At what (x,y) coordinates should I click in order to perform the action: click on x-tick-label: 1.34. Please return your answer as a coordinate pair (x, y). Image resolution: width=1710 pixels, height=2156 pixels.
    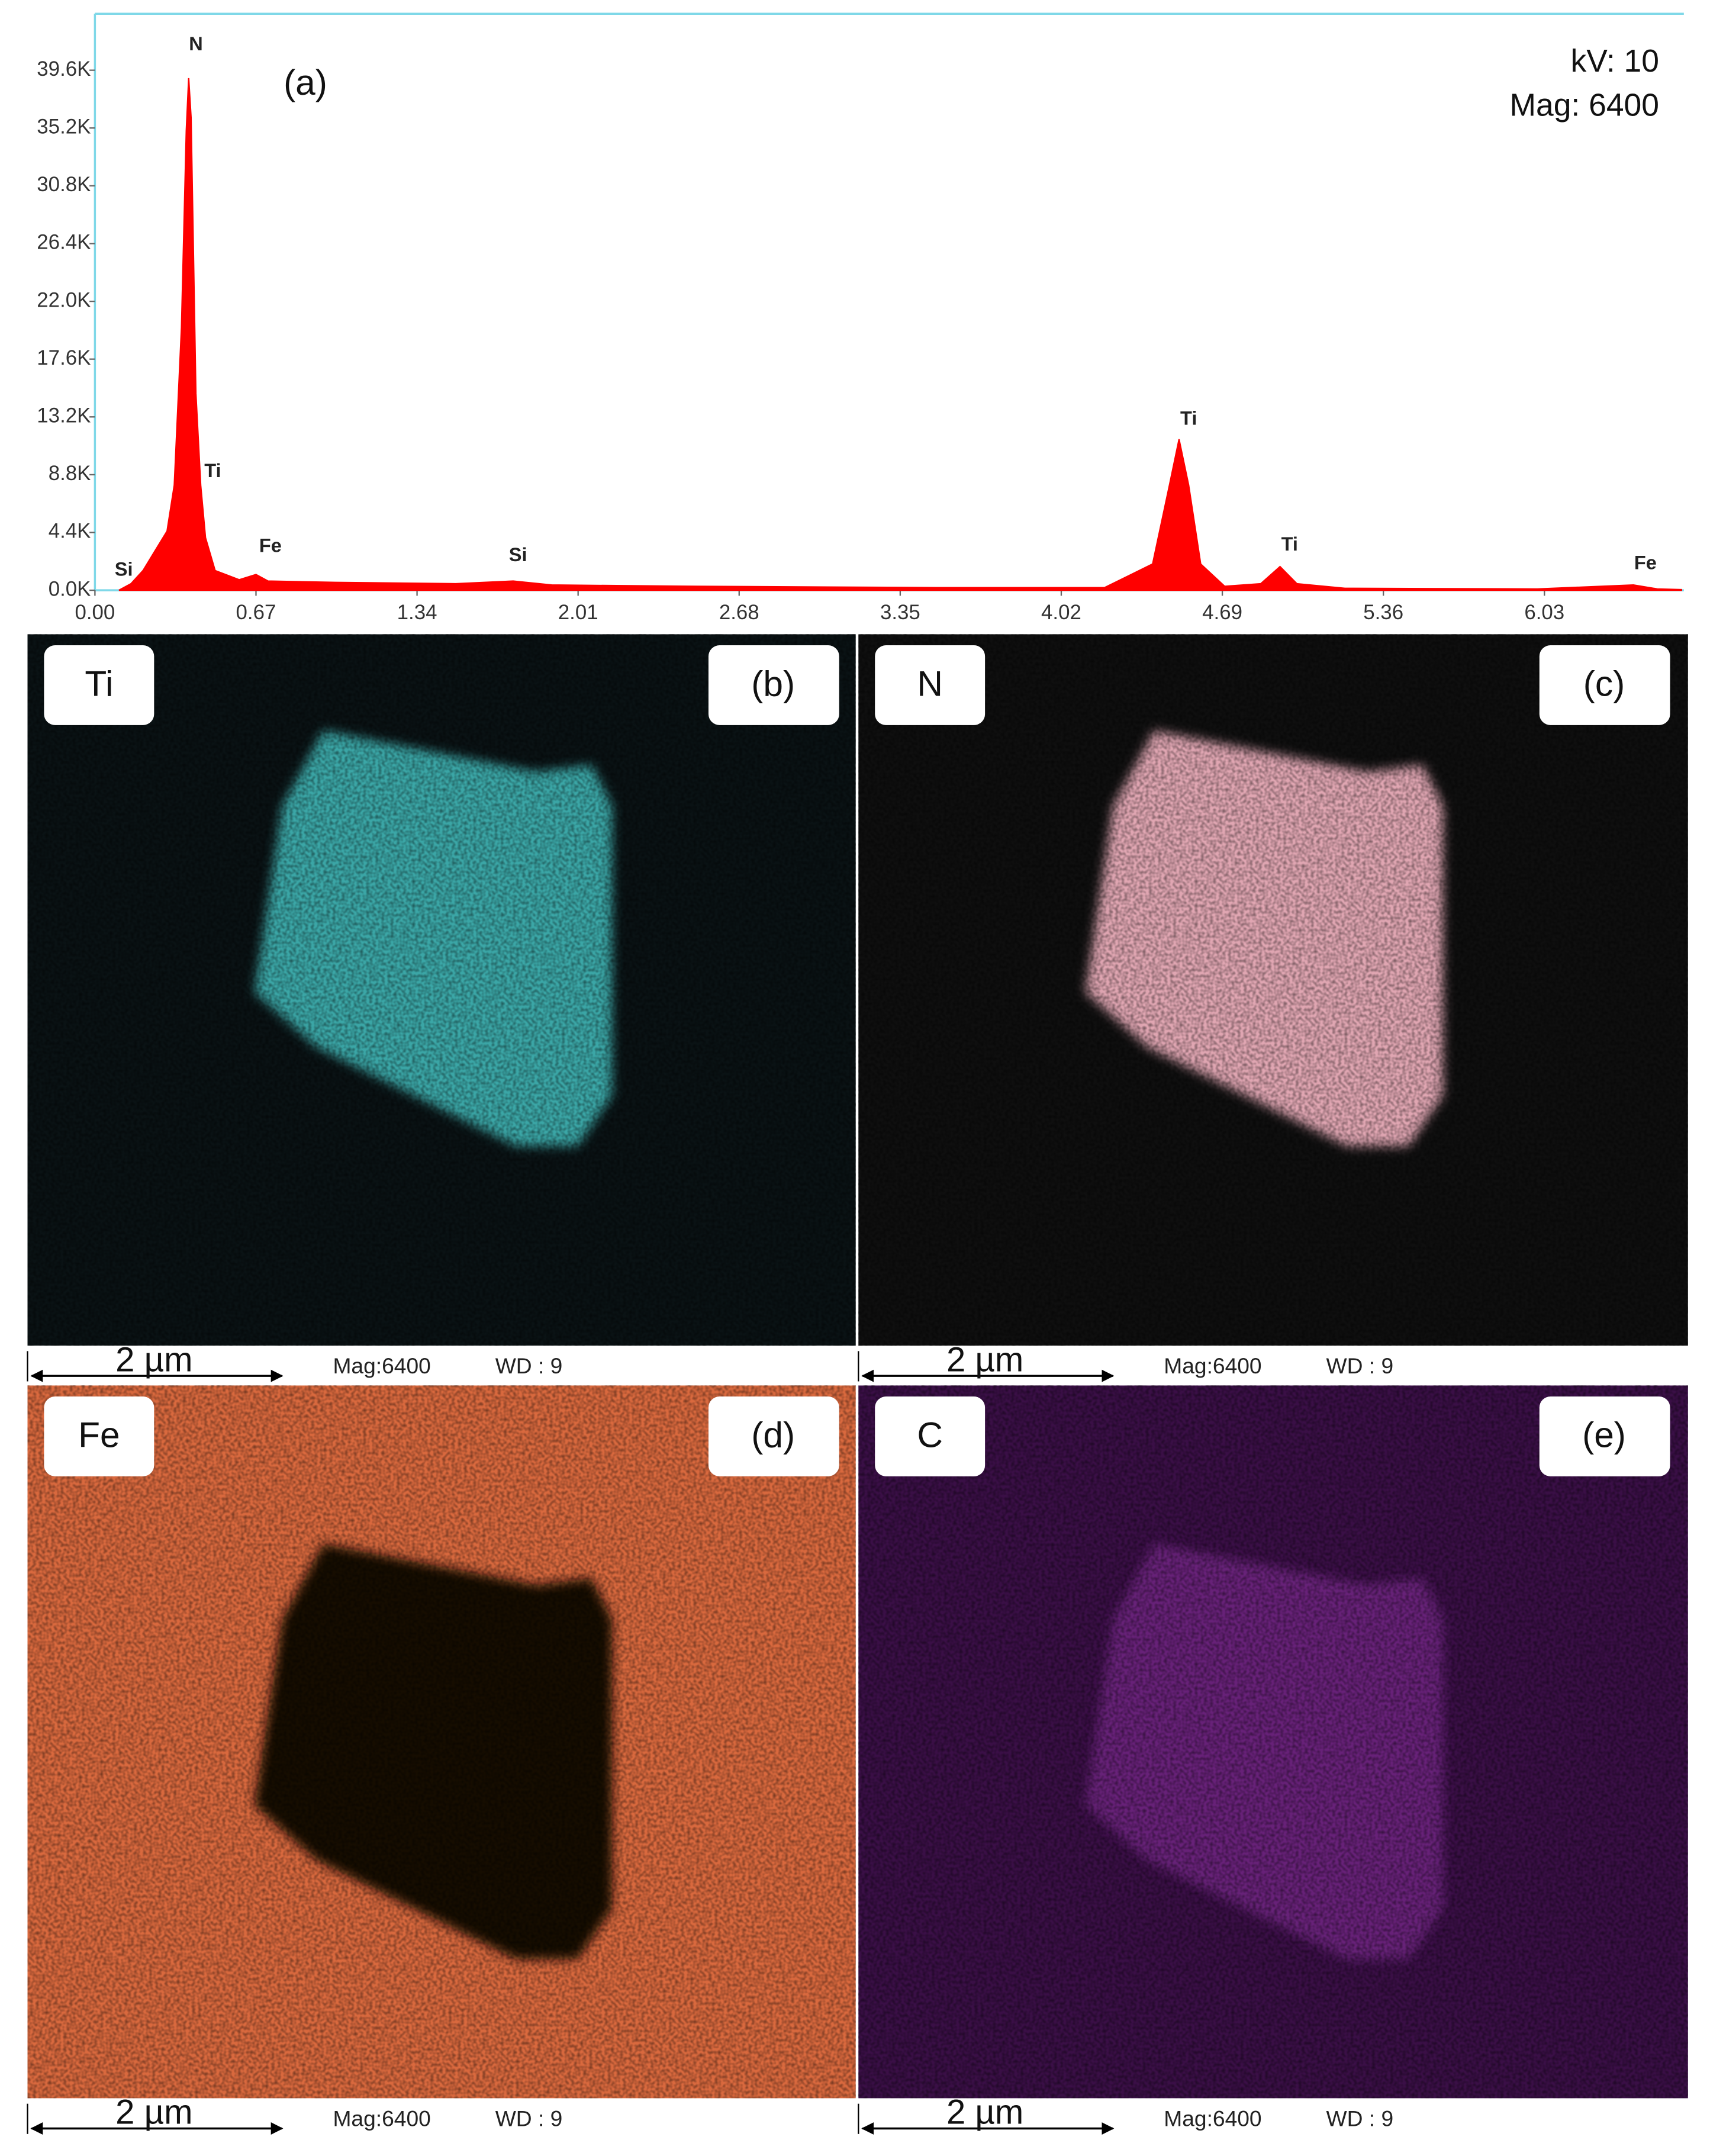
    Looking at the image, I should click on (417, 612).